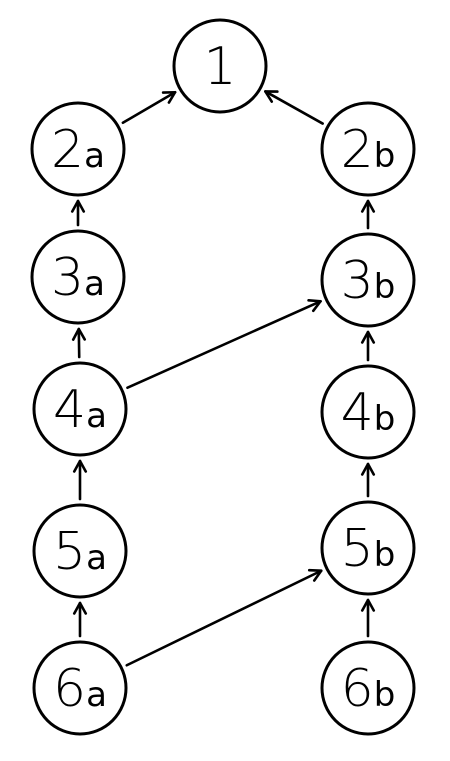 The height and width of the screenshot is (761, 450). I want to click on node-4a: 4a, so click(80, 409).